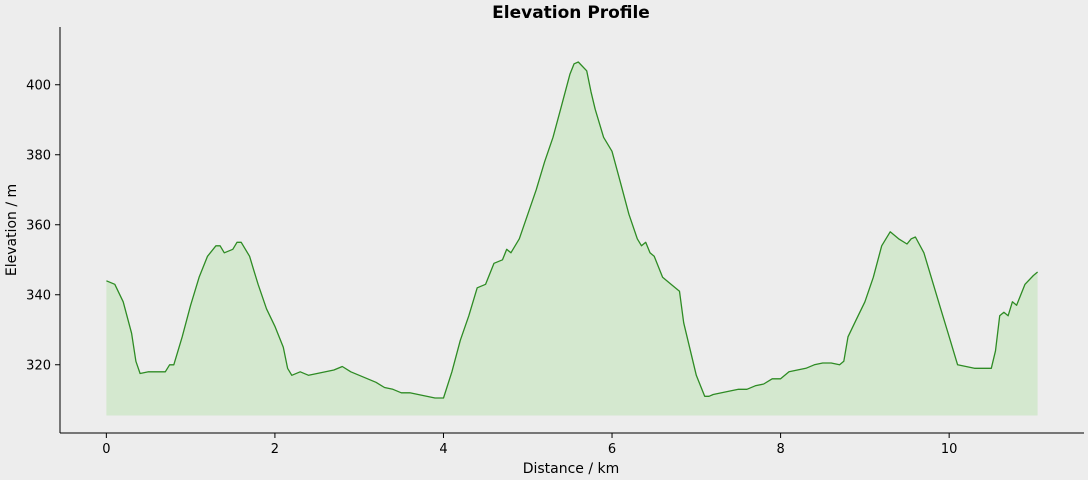 The height and width of the screenshot is (480, 1088). I want to click on x-tick-label: 2, so click(275, 449).